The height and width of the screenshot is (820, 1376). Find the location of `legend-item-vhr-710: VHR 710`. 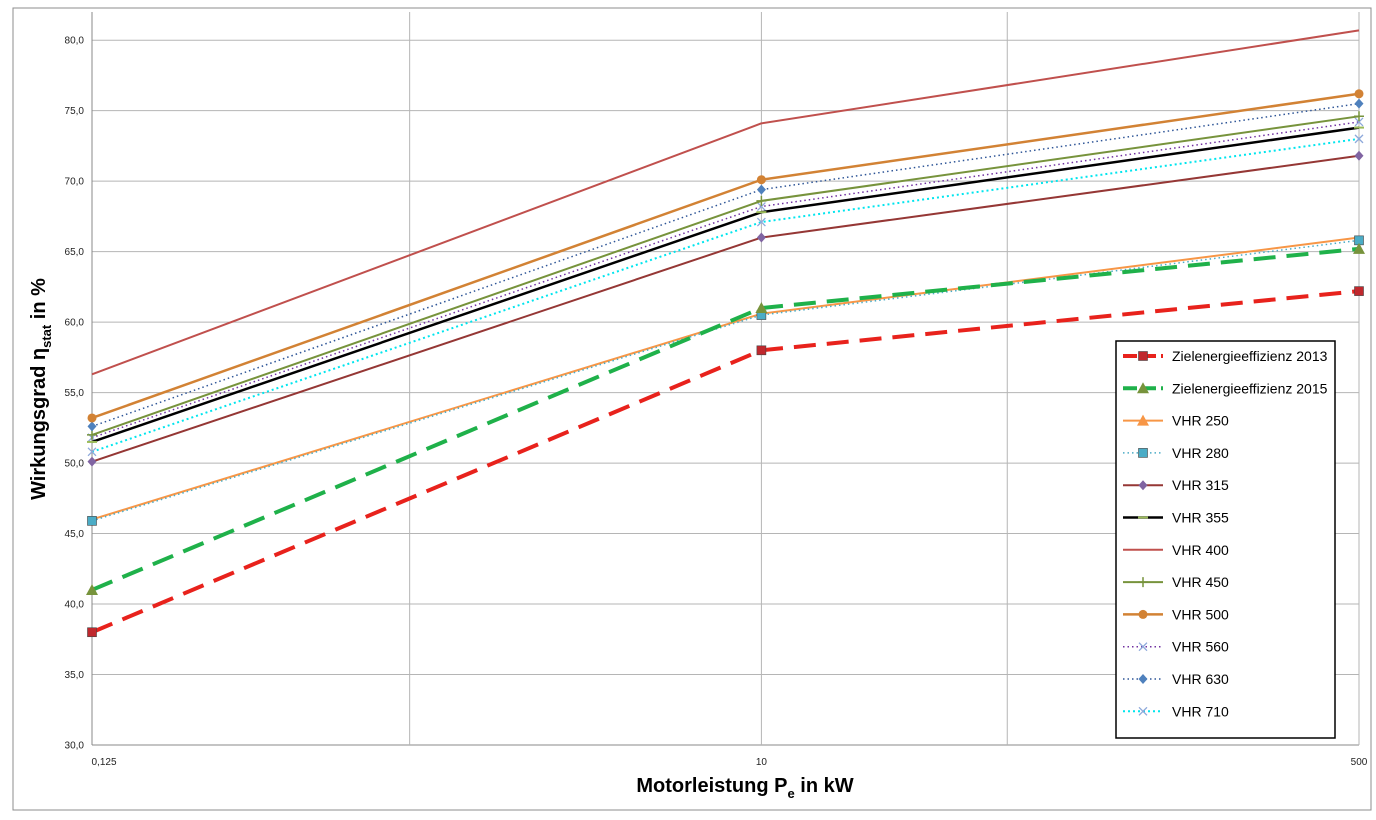

legend-item-vhr-710: VHR 710 is located at coordinates (1176, 711).